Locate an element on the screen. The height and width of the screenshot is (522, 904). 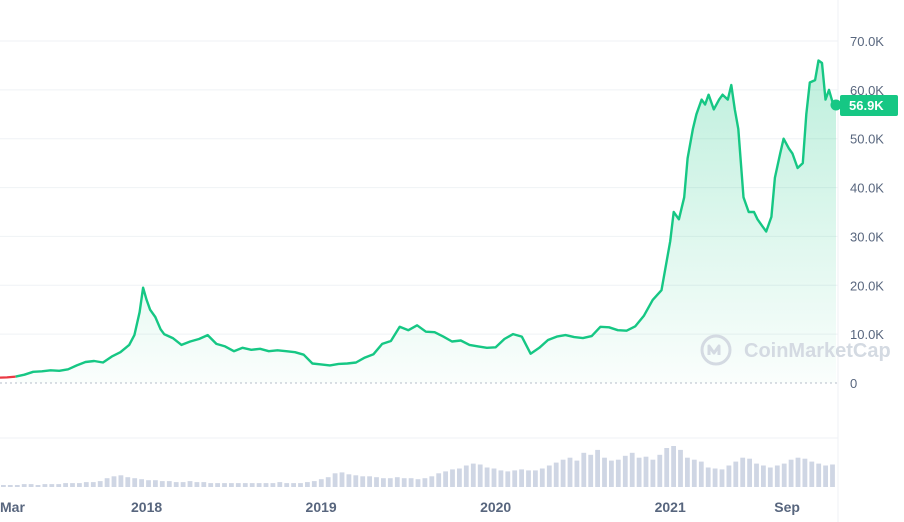
x-tick-label: 2019 is located at coordinates (321, 507).